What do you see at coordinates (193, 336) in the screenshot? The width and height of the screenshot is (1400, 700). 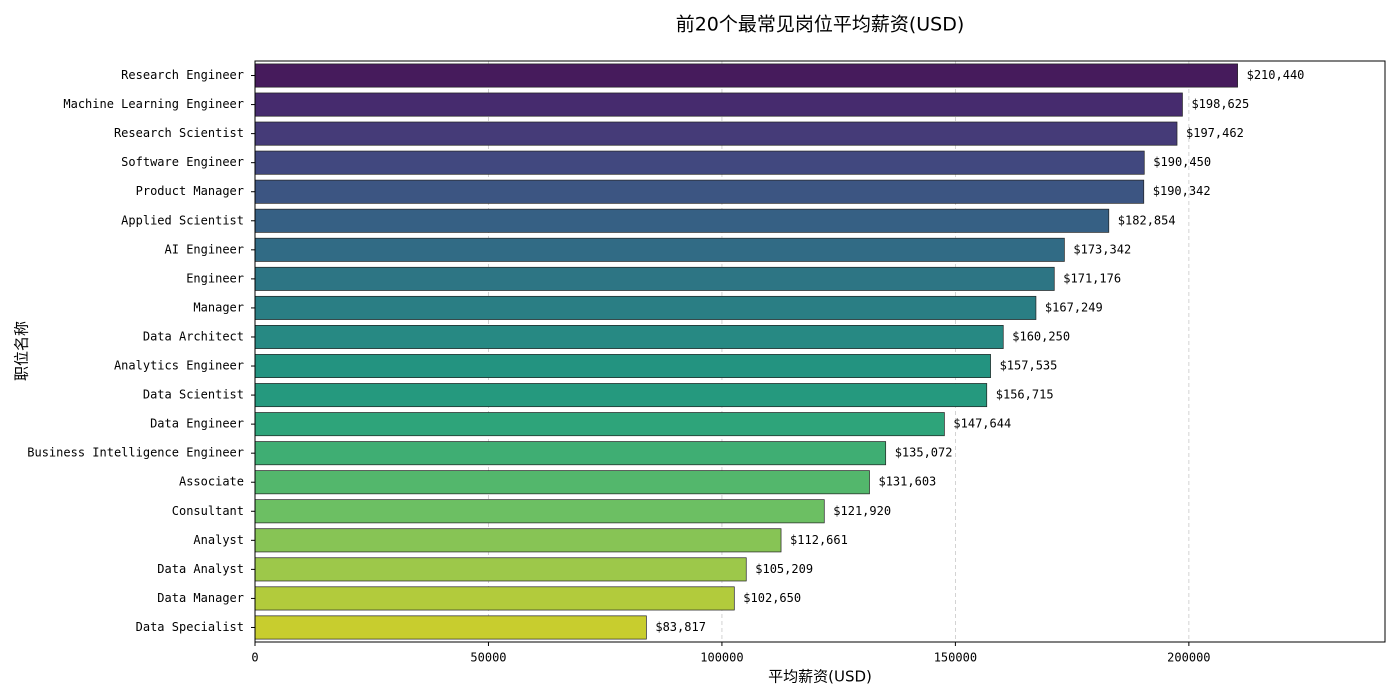 I see `y-tick-label: Data Architect` at bounding box center [193, 336].